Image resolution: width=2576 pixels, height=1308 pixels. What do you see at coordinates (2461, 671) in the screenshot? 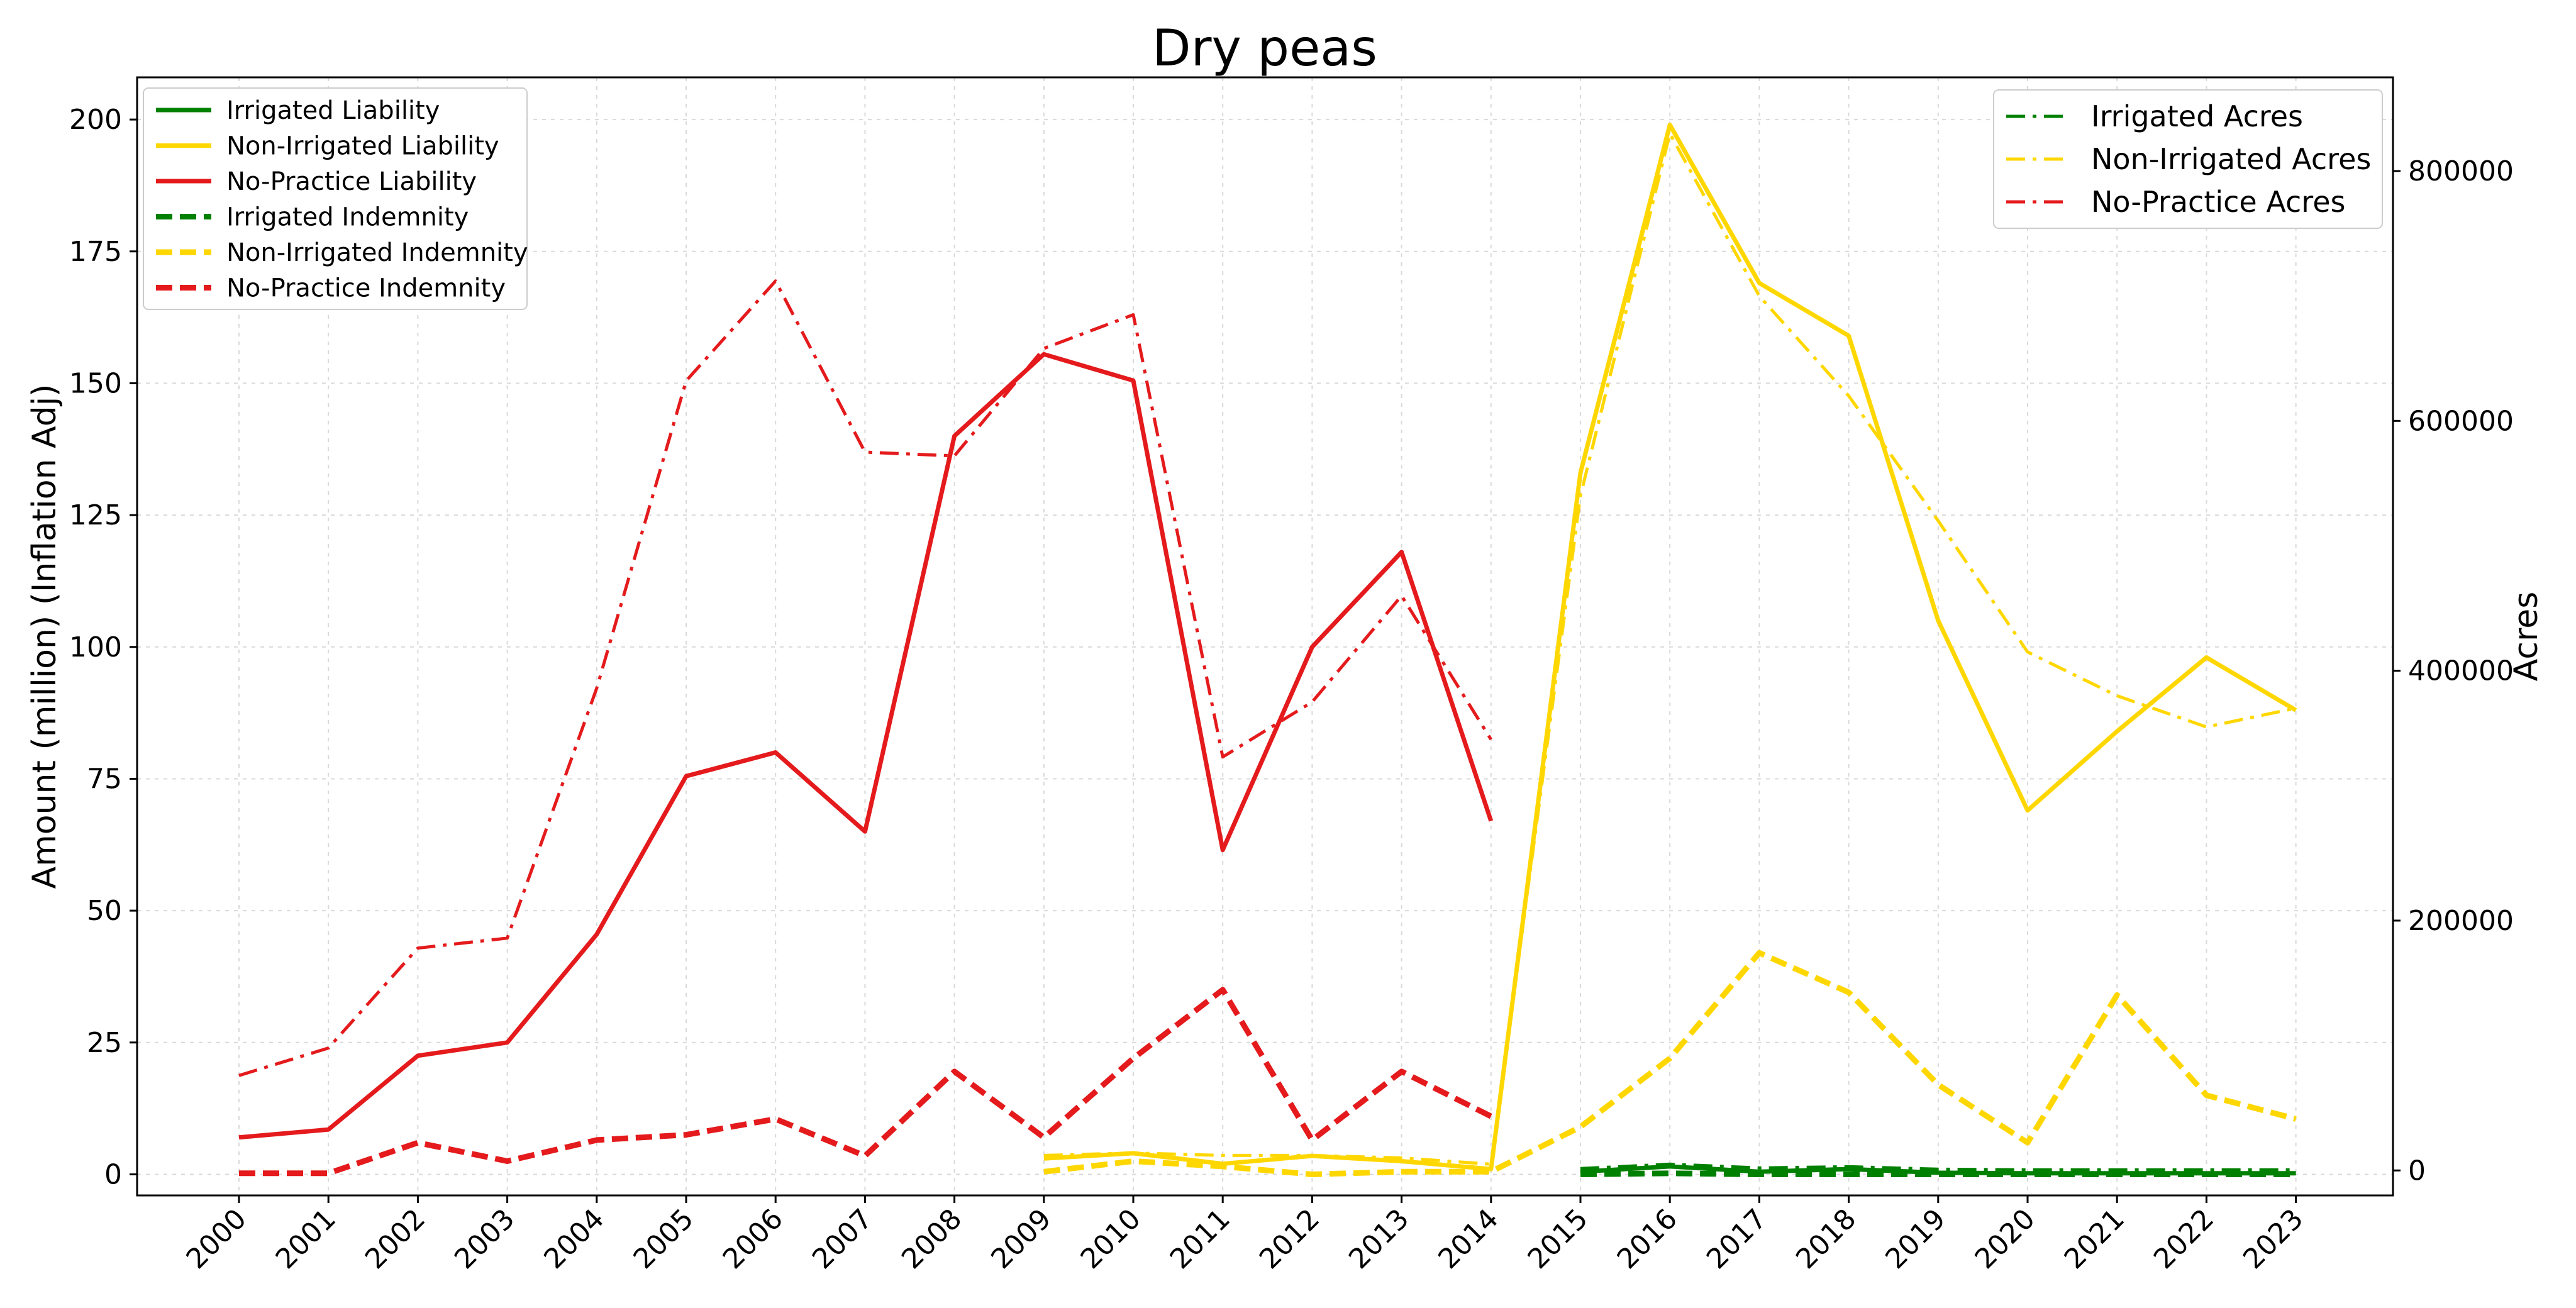
I see `y2-tick-label: 400000` at bounding box center [2461, 671].